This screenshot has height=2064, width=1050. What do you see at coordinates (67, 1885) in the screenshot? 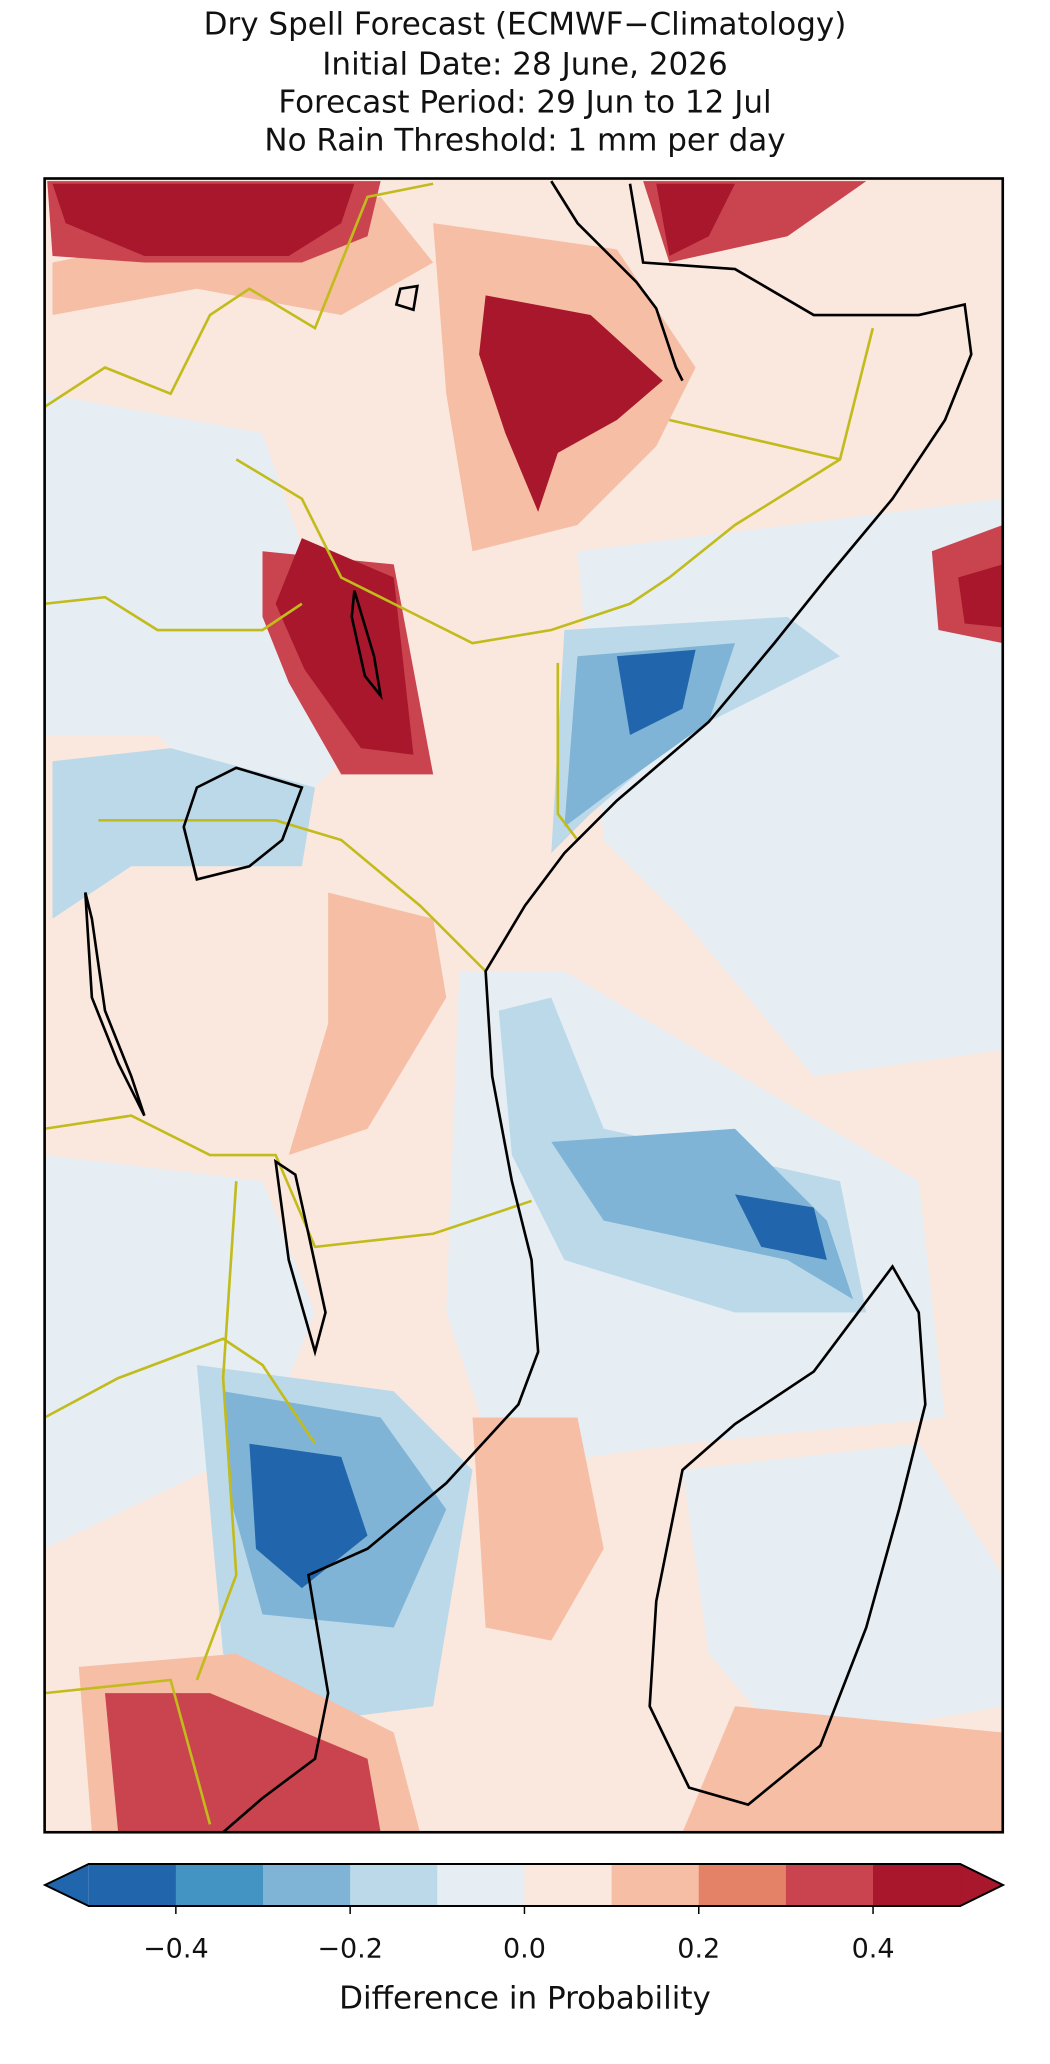
I see `colorbar-extend-low` at bounding box center [67, 1885].